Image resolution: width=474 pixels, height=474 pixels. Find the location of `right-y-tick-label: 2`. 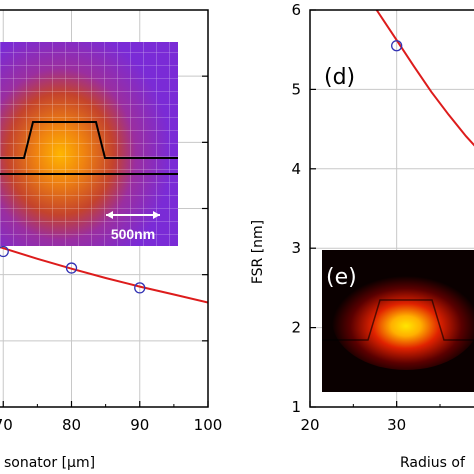

right-y-tick-label: 2 is located at coordinates (296, 328).